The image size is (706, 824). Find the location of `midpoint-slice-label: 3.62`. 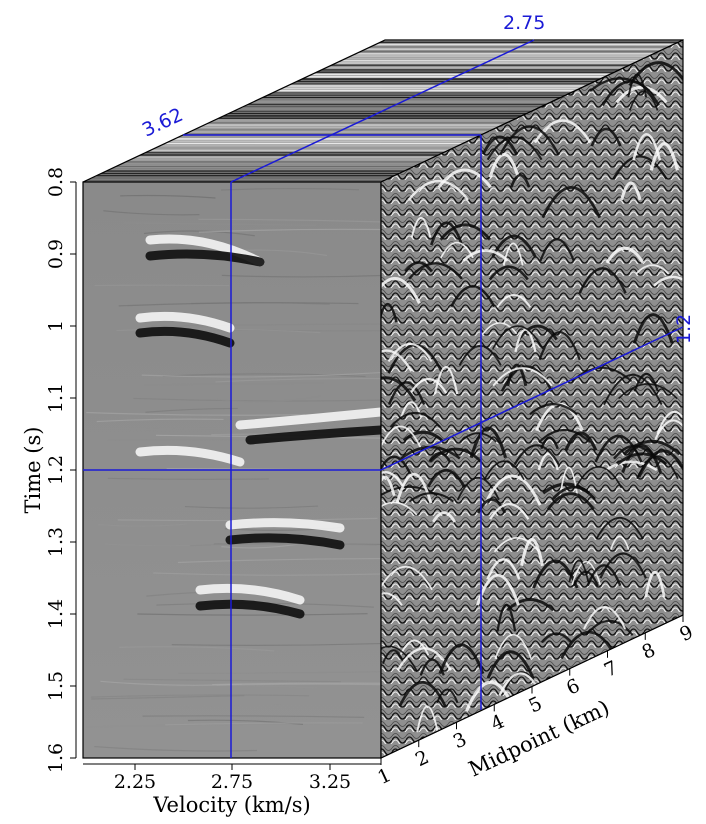

midpoint-slice-label: 3.62 is located at coordinates (163, 123).